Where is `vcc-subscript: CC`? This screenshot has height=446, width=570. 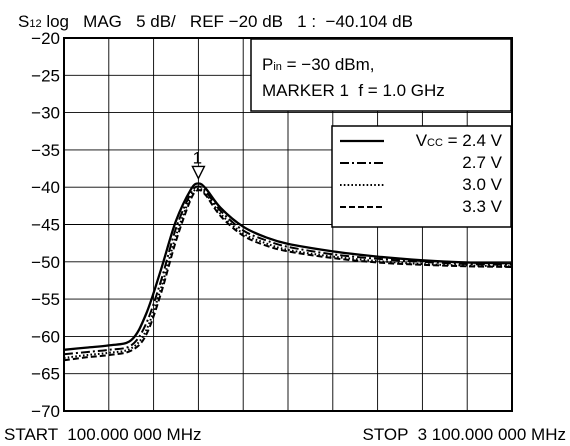 vcc-subscript: CC is located at coordinates (435, 143).